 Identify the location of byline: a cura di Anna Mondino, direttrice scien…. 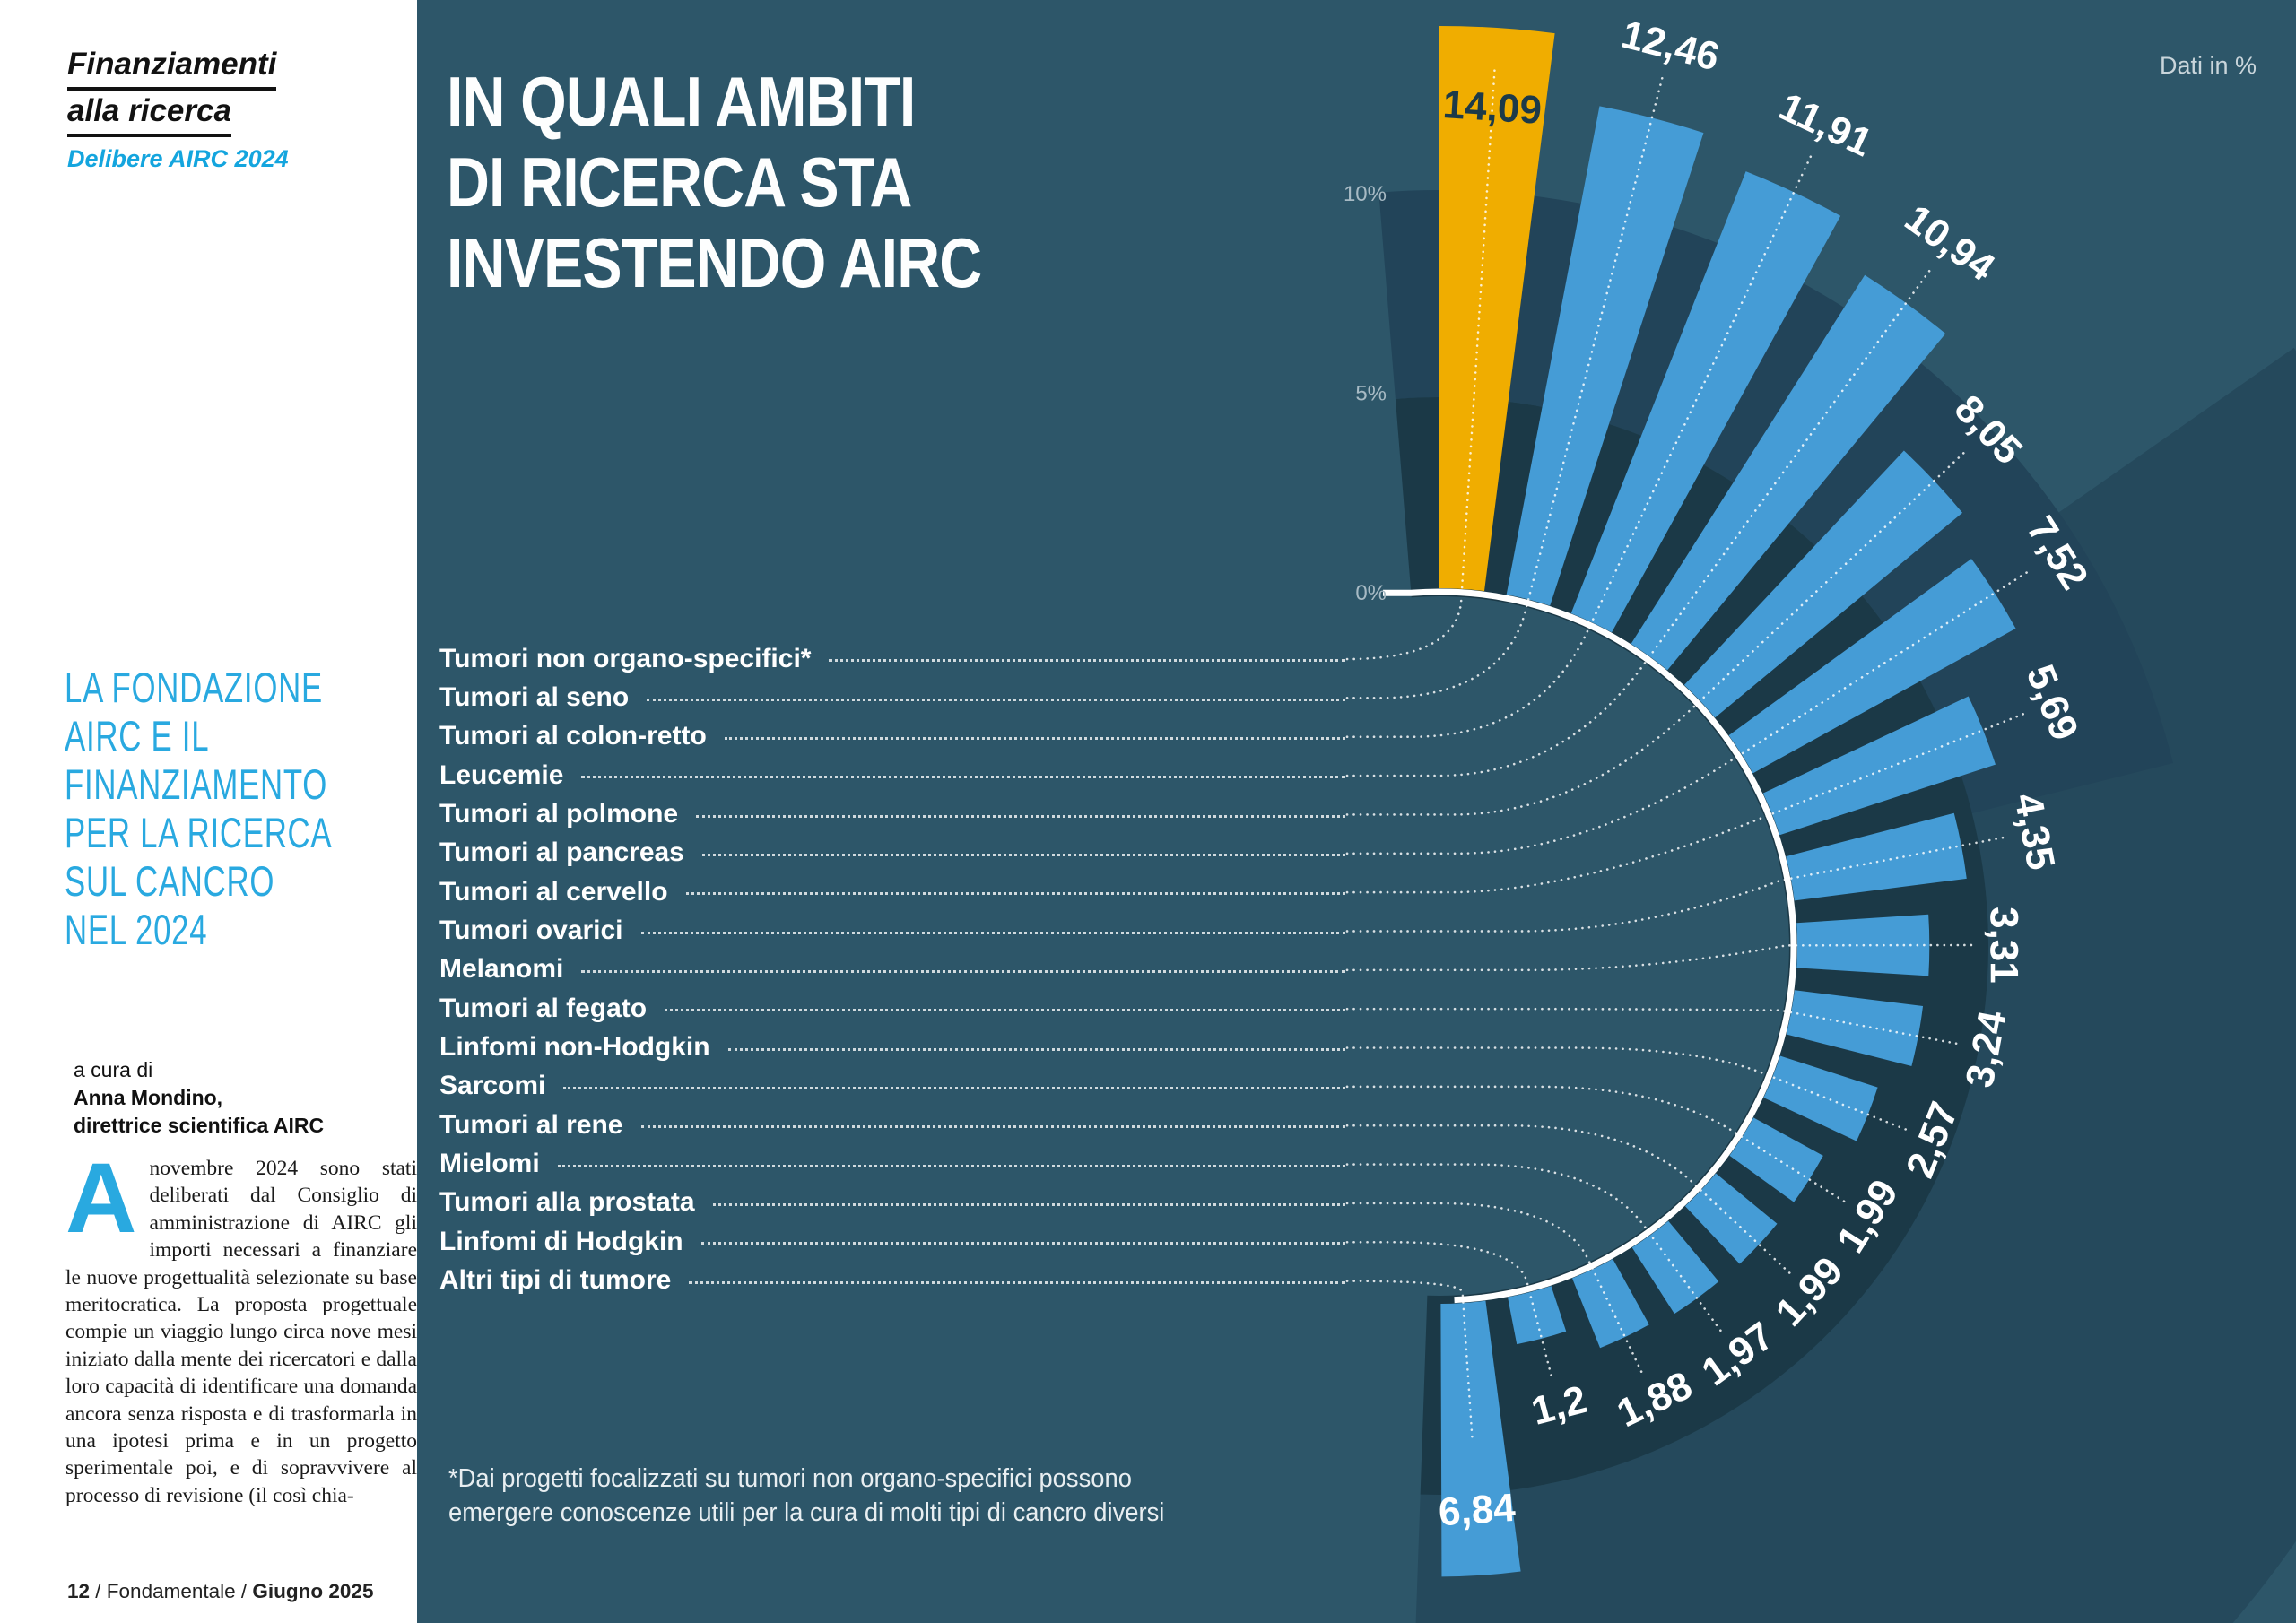
(199, 1098).